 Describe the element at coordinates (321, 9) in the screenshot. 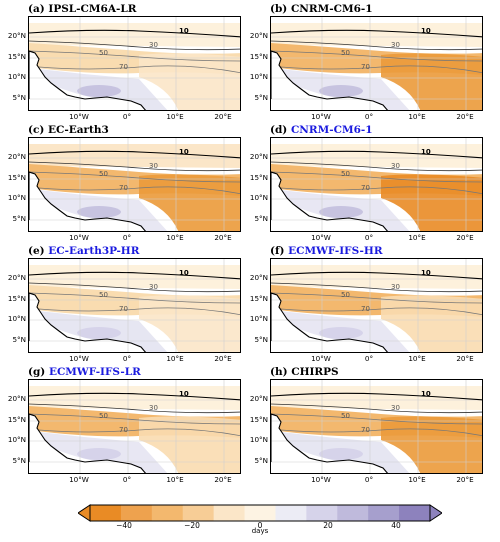

I see `panel-title: (b) CNRM-CM6-1` at that location.